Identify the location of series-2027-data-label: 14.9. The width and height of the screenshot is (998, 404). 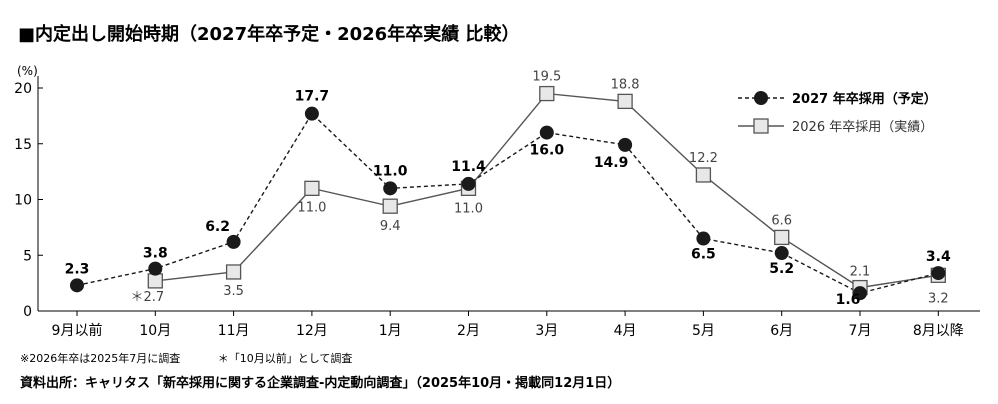
(611, 163).